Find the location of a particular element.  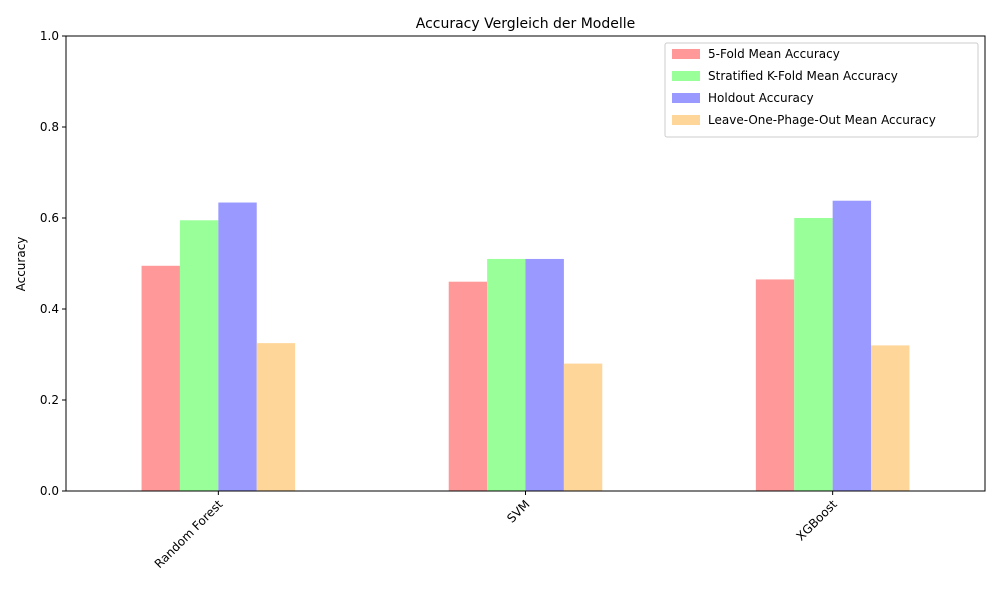

chart-title: Accuracy Vergleich der Modelle is located at coordinates (526, 24).